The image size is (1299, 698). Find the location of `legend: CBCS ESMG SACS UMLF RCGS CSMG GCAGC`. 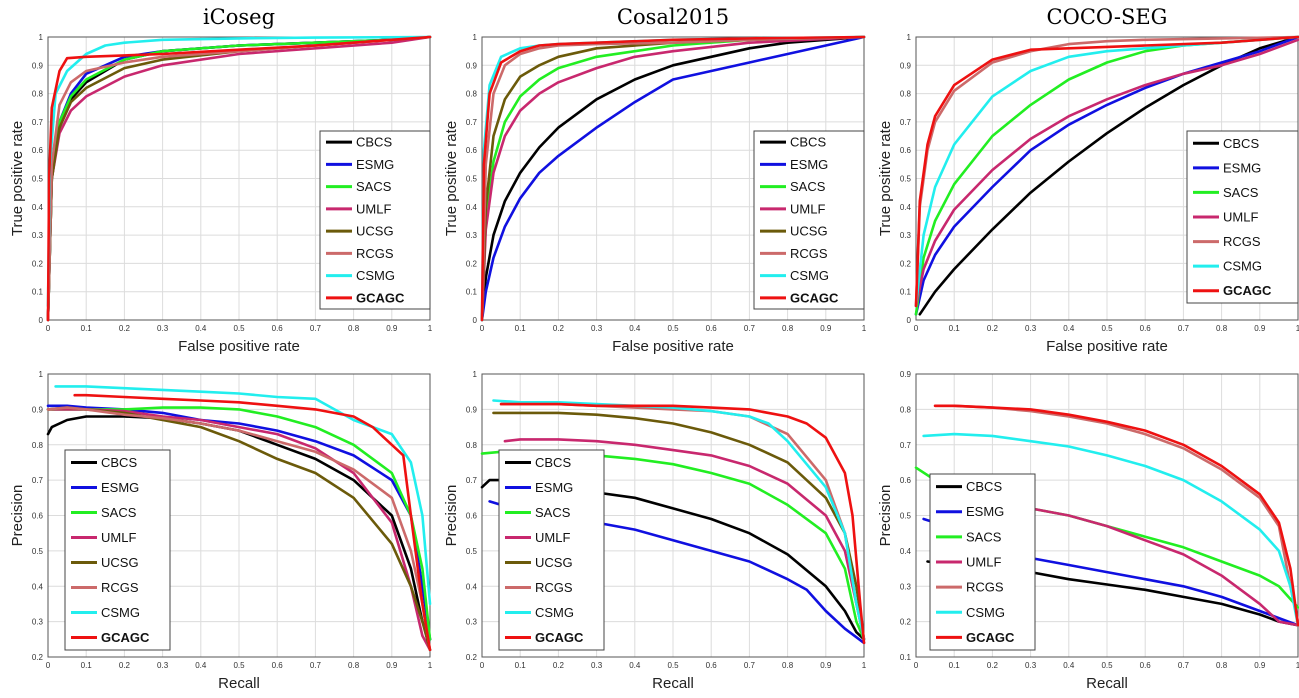

legend: CBCS ESMG SACS UMLF RCGS CSMG GCAGC is located at coordinates (1242, 217).